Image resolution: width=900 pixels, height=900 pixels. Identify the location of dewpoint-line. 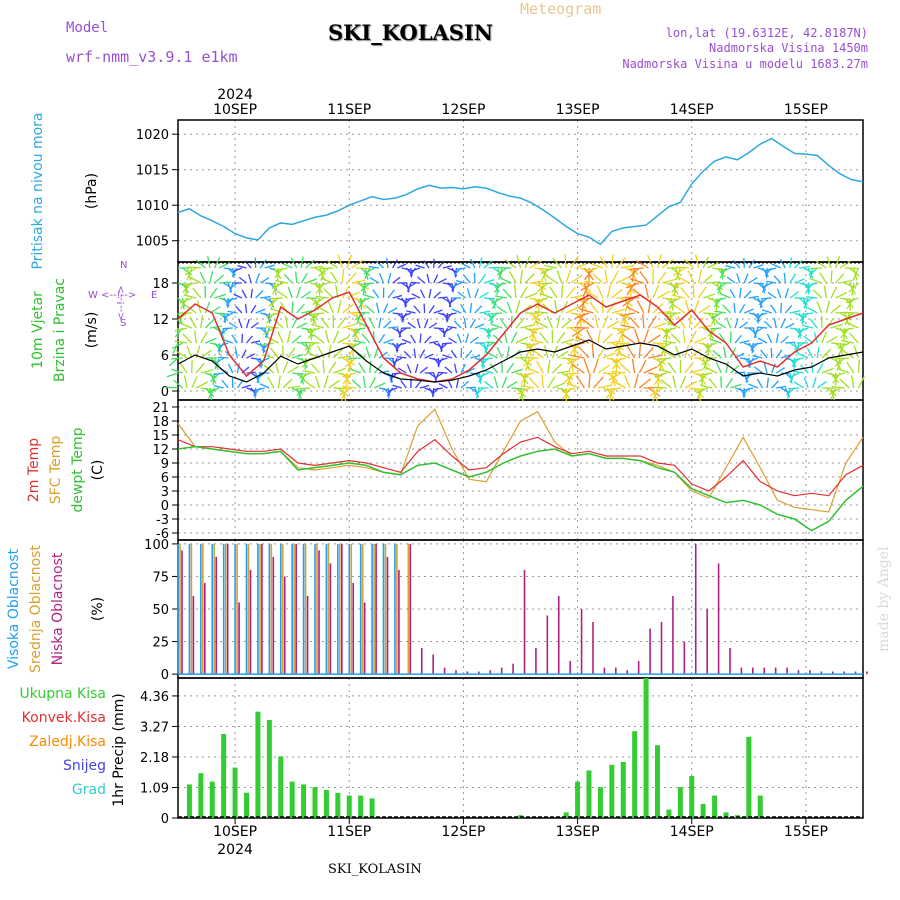
(520, 488).